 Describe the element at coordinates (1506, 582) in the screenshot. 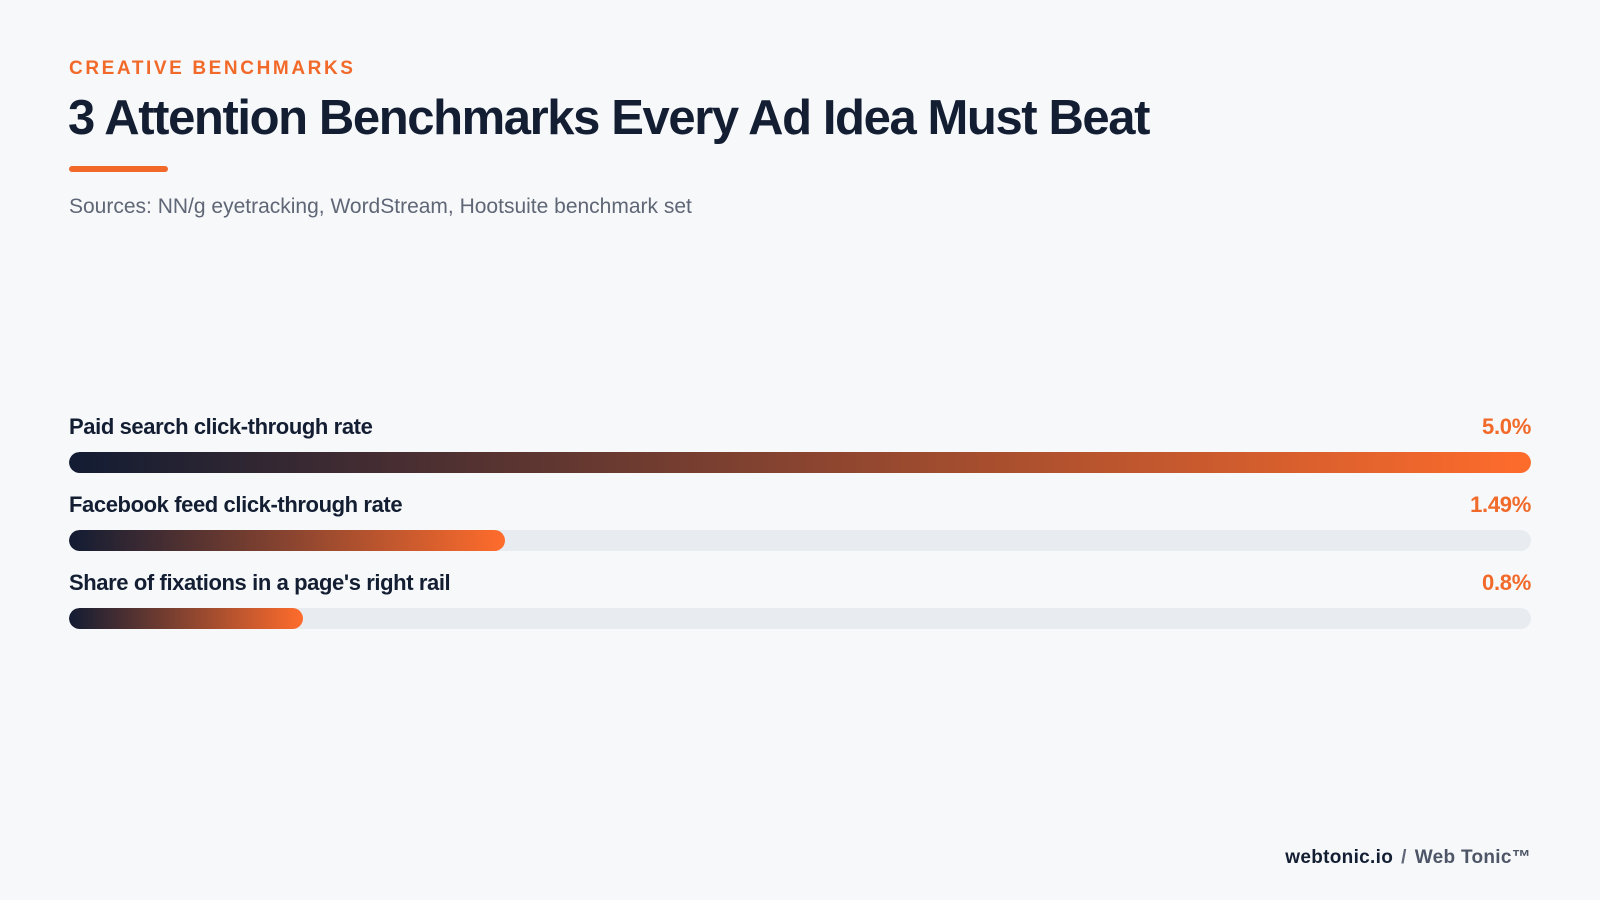

I see `bar-value-label: 0.8%` at that location.